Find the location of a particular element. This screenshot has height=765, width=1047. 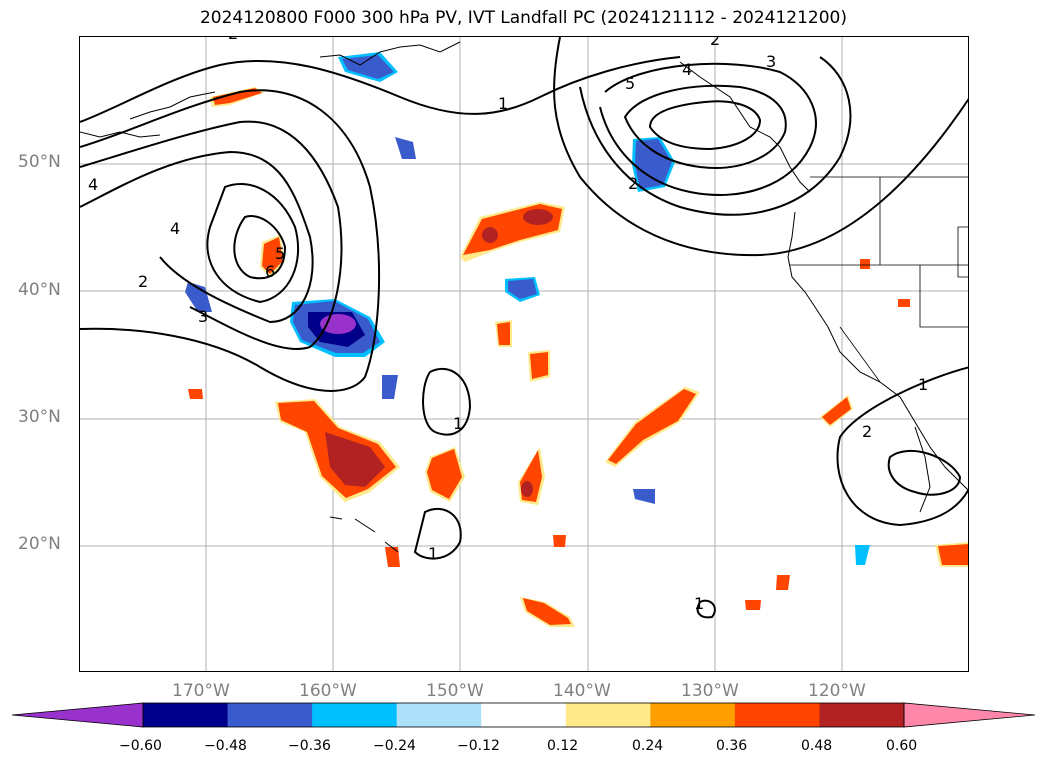

lon-label-120: 120°W is located at coordinates (837, 691).